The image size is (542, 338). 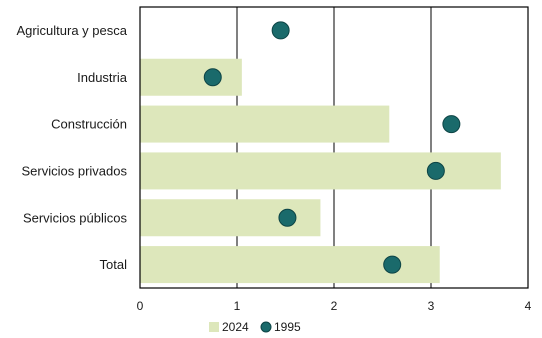 What do you see at coordinates (89, 124) in the screenshot?
I see `category-label: Construcción` at bounding box center [89, 124].